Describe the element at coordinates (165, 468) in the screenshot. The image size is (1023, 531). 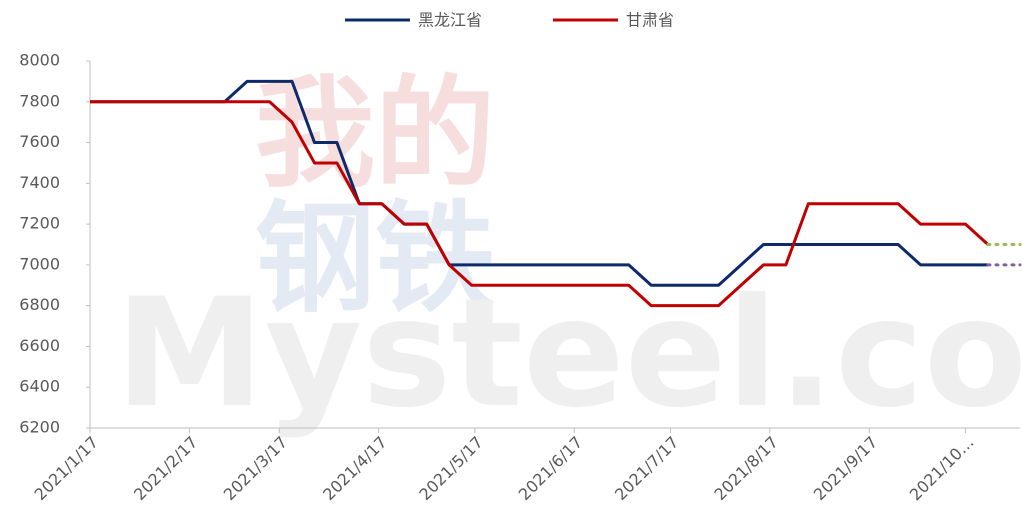
I see `x-tick-label: 2021/2/17` at that location.